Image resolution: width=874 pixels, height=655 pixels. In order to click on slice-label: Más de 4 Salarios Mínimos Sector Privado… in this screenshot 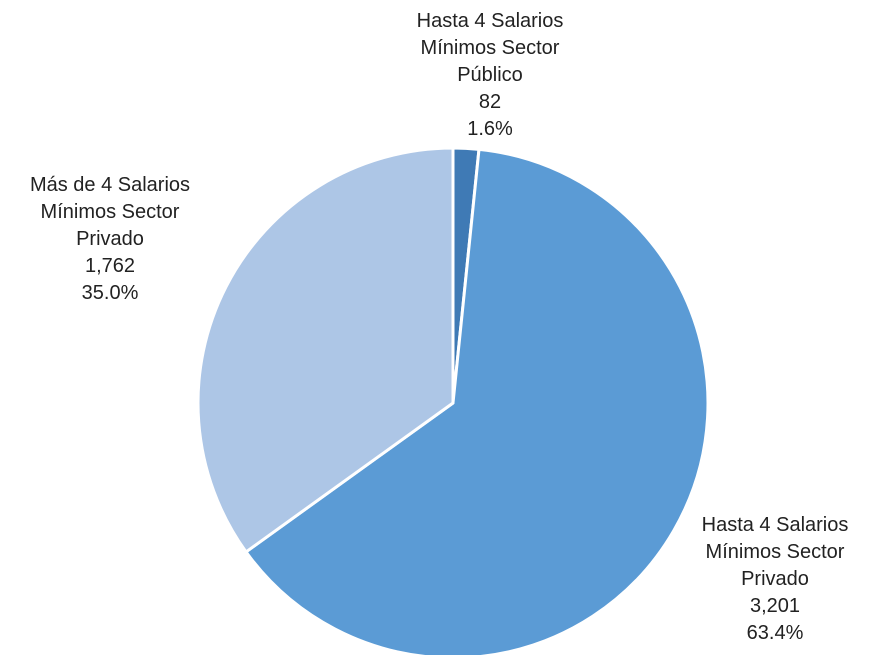, I will do `click(110, 239)`.